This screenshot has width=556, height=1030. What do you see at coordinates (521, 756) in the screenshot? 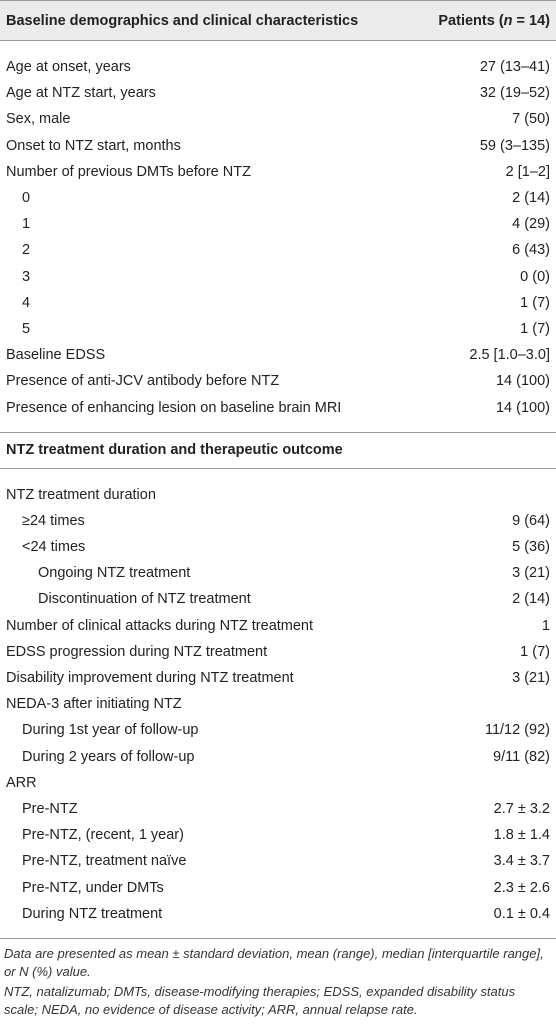
I see `row-value: 9/11 (82)` at bounding box center [521, 756].